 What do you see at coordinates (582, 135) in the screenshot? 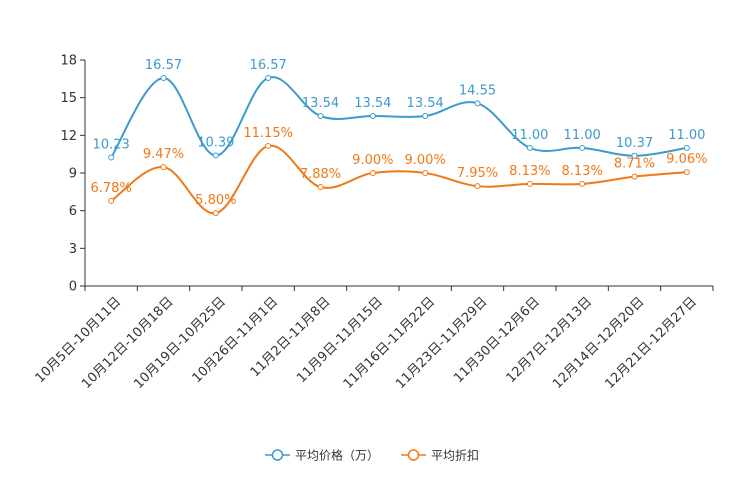
I see `data-label-0-9: 11.00` at bounding box center [582, 135].